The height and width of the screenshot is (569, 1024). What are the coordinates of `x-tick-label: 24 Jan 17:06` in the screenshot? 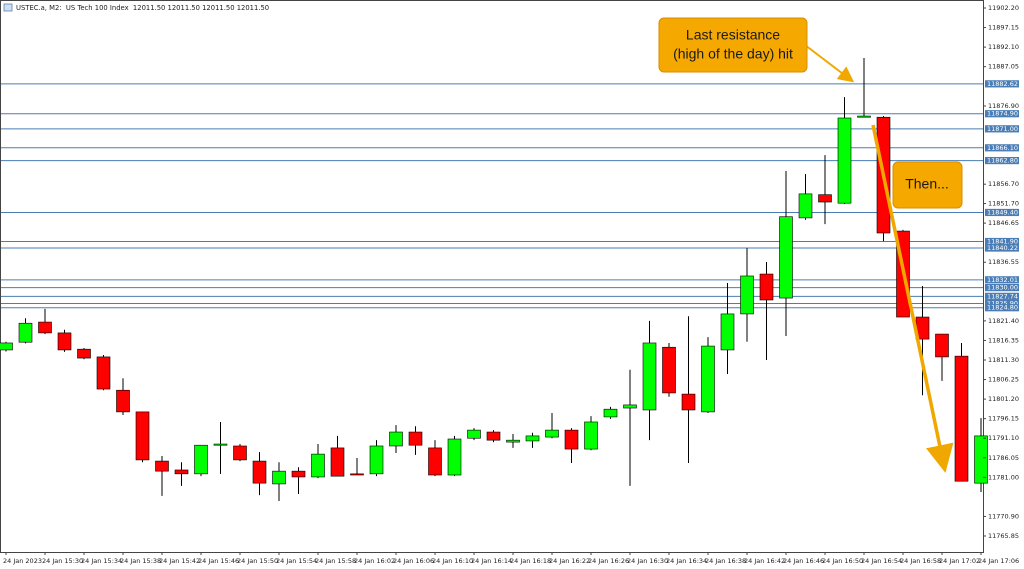 It's located at (998, 561).